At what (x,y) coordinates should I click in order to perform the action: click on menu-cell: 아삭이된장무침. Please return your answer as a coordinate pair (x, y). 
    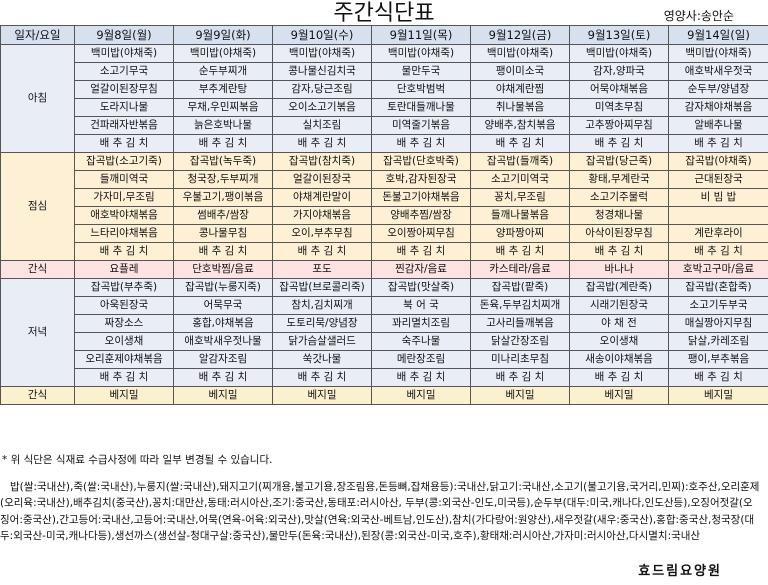
    Looking at the image, I should click on (619, 233).